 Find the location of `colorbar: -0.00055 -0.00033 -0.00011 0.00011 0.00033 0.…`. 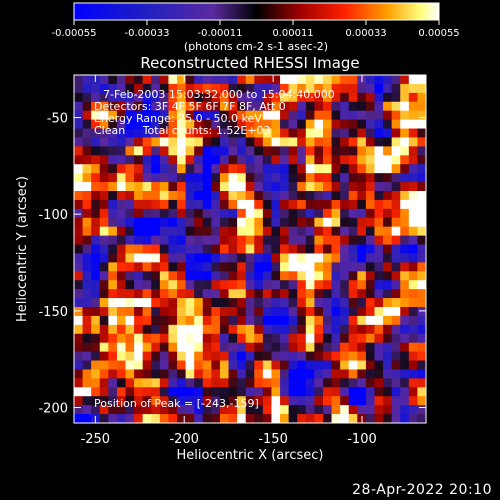

colorbar: -0.00055 -0.00033 -0.00011 0.00011 0.00033 0.… is located at coordinates (256, 27).